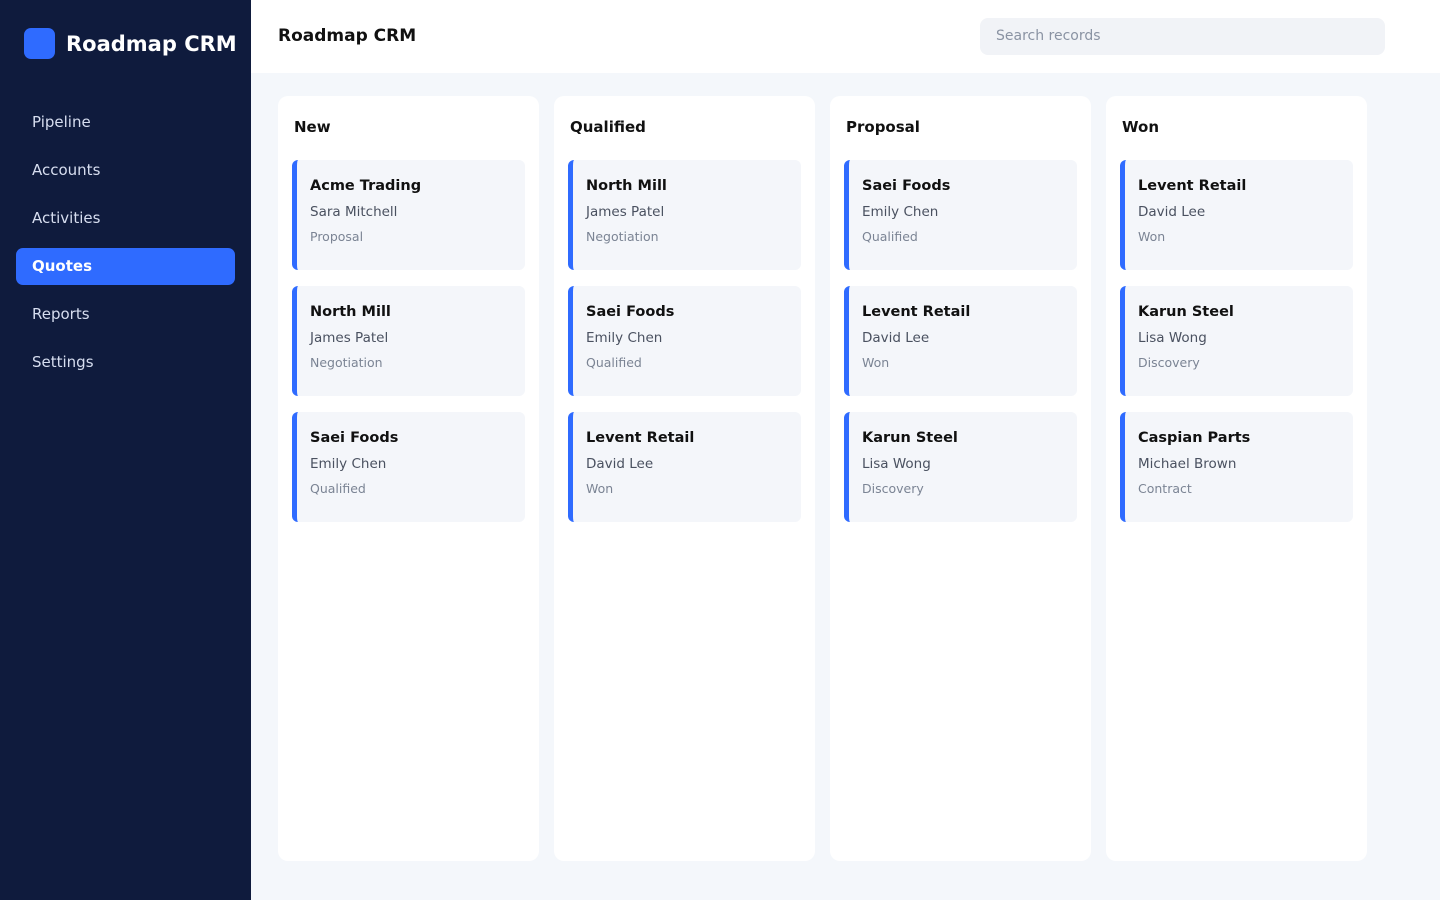 Image resolution: width=1440 pixels, height=900 pixels. Describe the element at coordinates (347, 36) in the screenshot. I see `header-title: Roadmap CRM` at that location.